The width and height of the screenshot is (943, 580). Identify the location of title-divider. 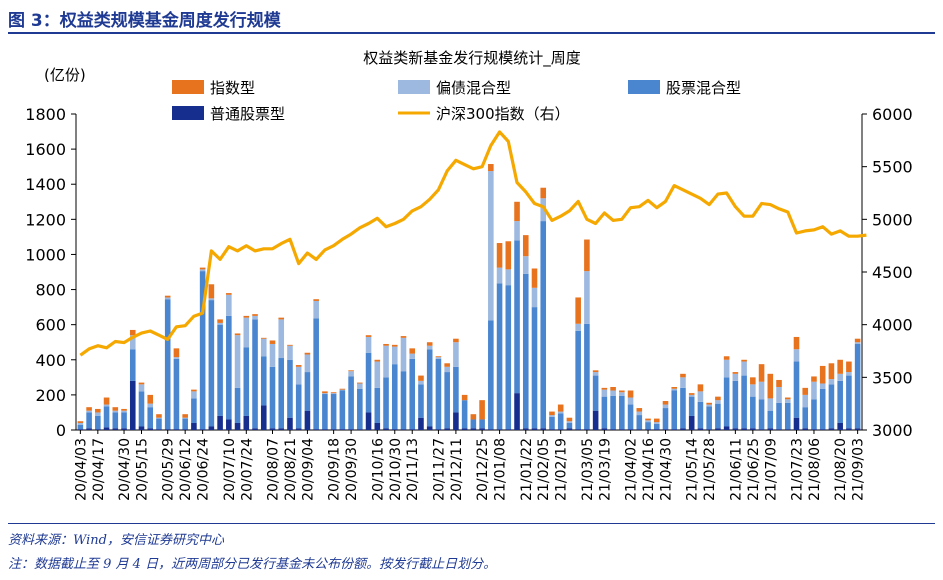
(471, 33).